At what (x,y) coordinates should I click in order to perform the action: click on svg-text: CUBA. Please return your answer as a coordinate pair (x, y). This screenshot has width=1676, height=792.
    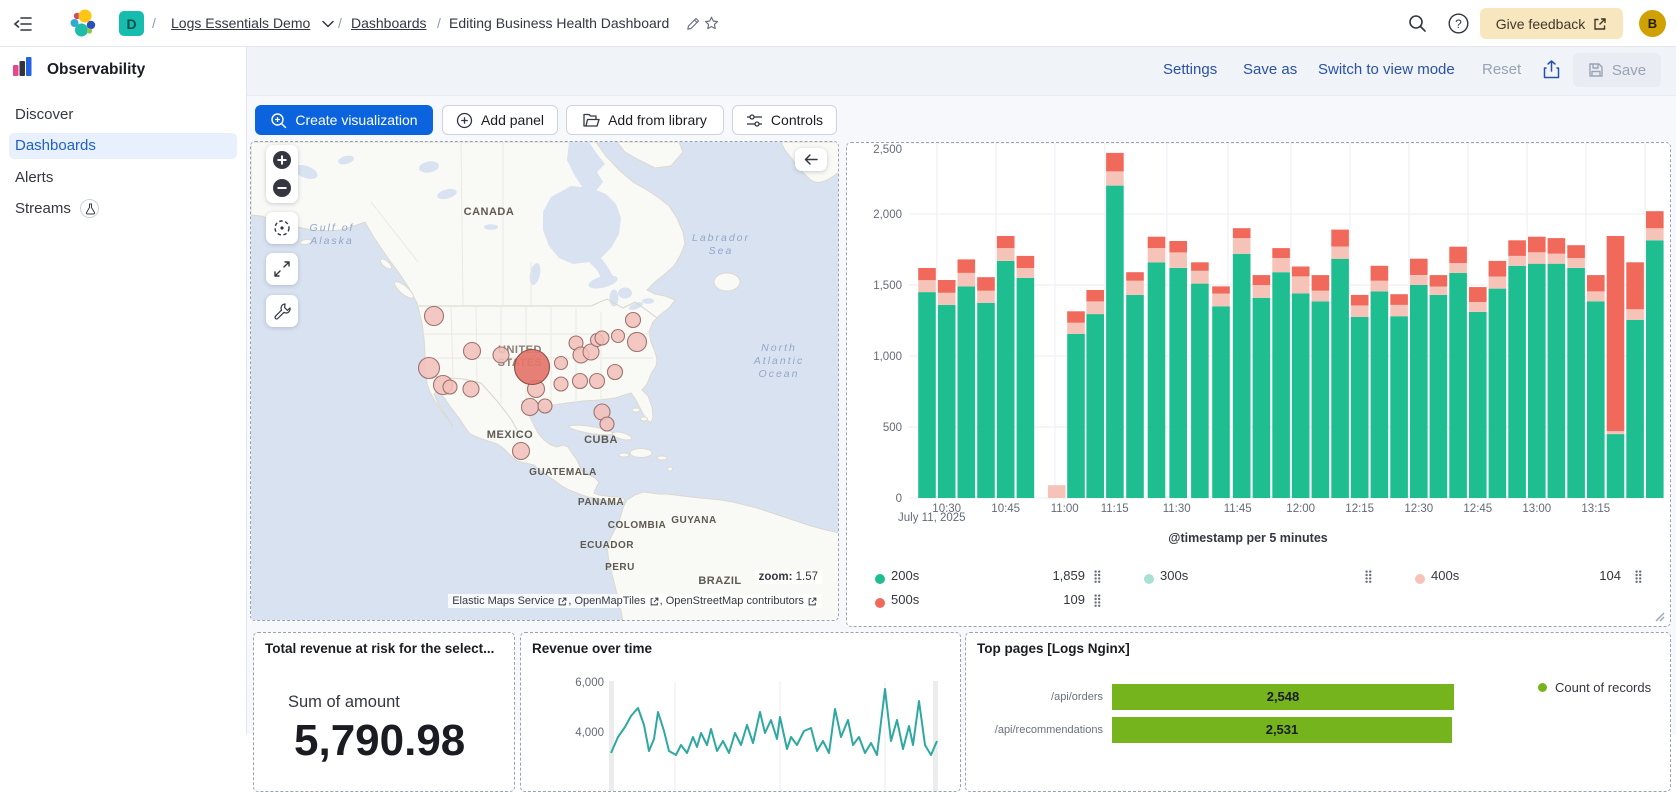
    Looking at the image, I should click on (601, 440).